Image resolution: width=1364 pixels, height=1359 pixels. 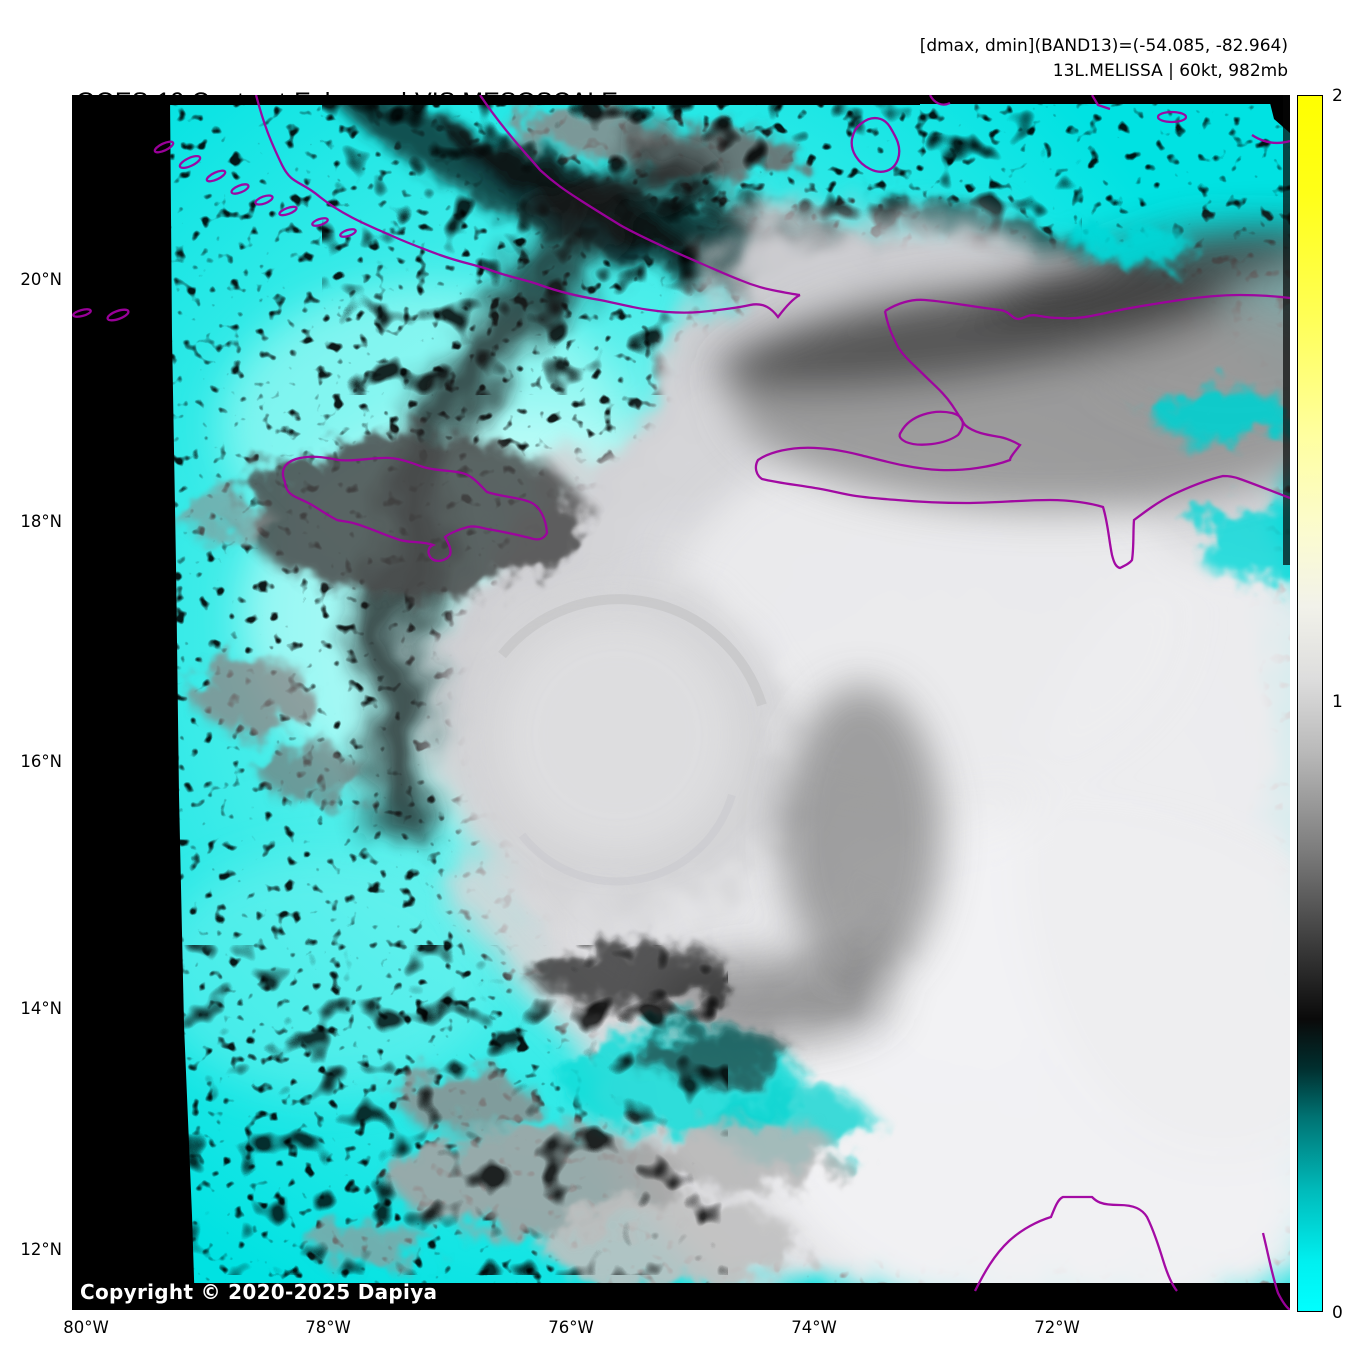 What do you see at coordinates (86, 1327) in the screenshot?
I see `lon-label-80w: 80°W` at bounding box center [86, 1327].